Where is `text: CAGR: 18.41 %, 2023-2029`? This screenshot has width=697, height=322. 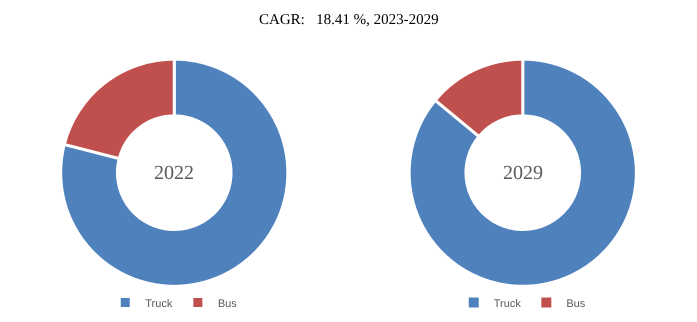 text: CAGR: 18.41 %, 2023-2029 is located at coordinates (349, 20).